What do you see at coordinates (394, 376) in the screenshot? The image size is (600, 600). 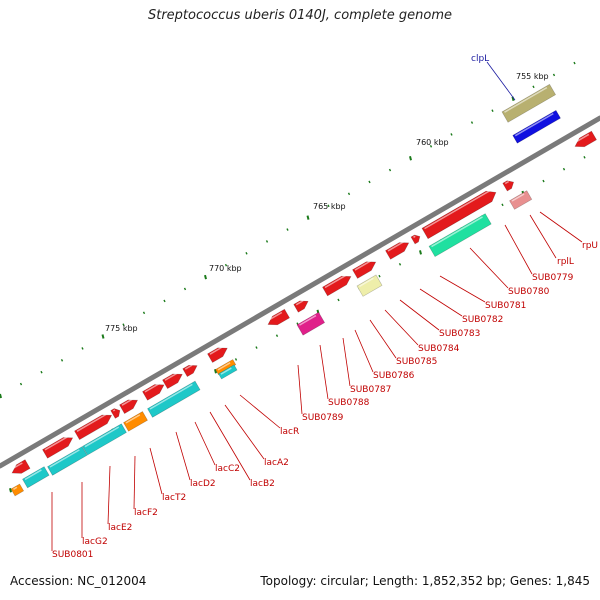 I see `gene-label-sub0786: SUB0786` at bounding box center [394, 376].